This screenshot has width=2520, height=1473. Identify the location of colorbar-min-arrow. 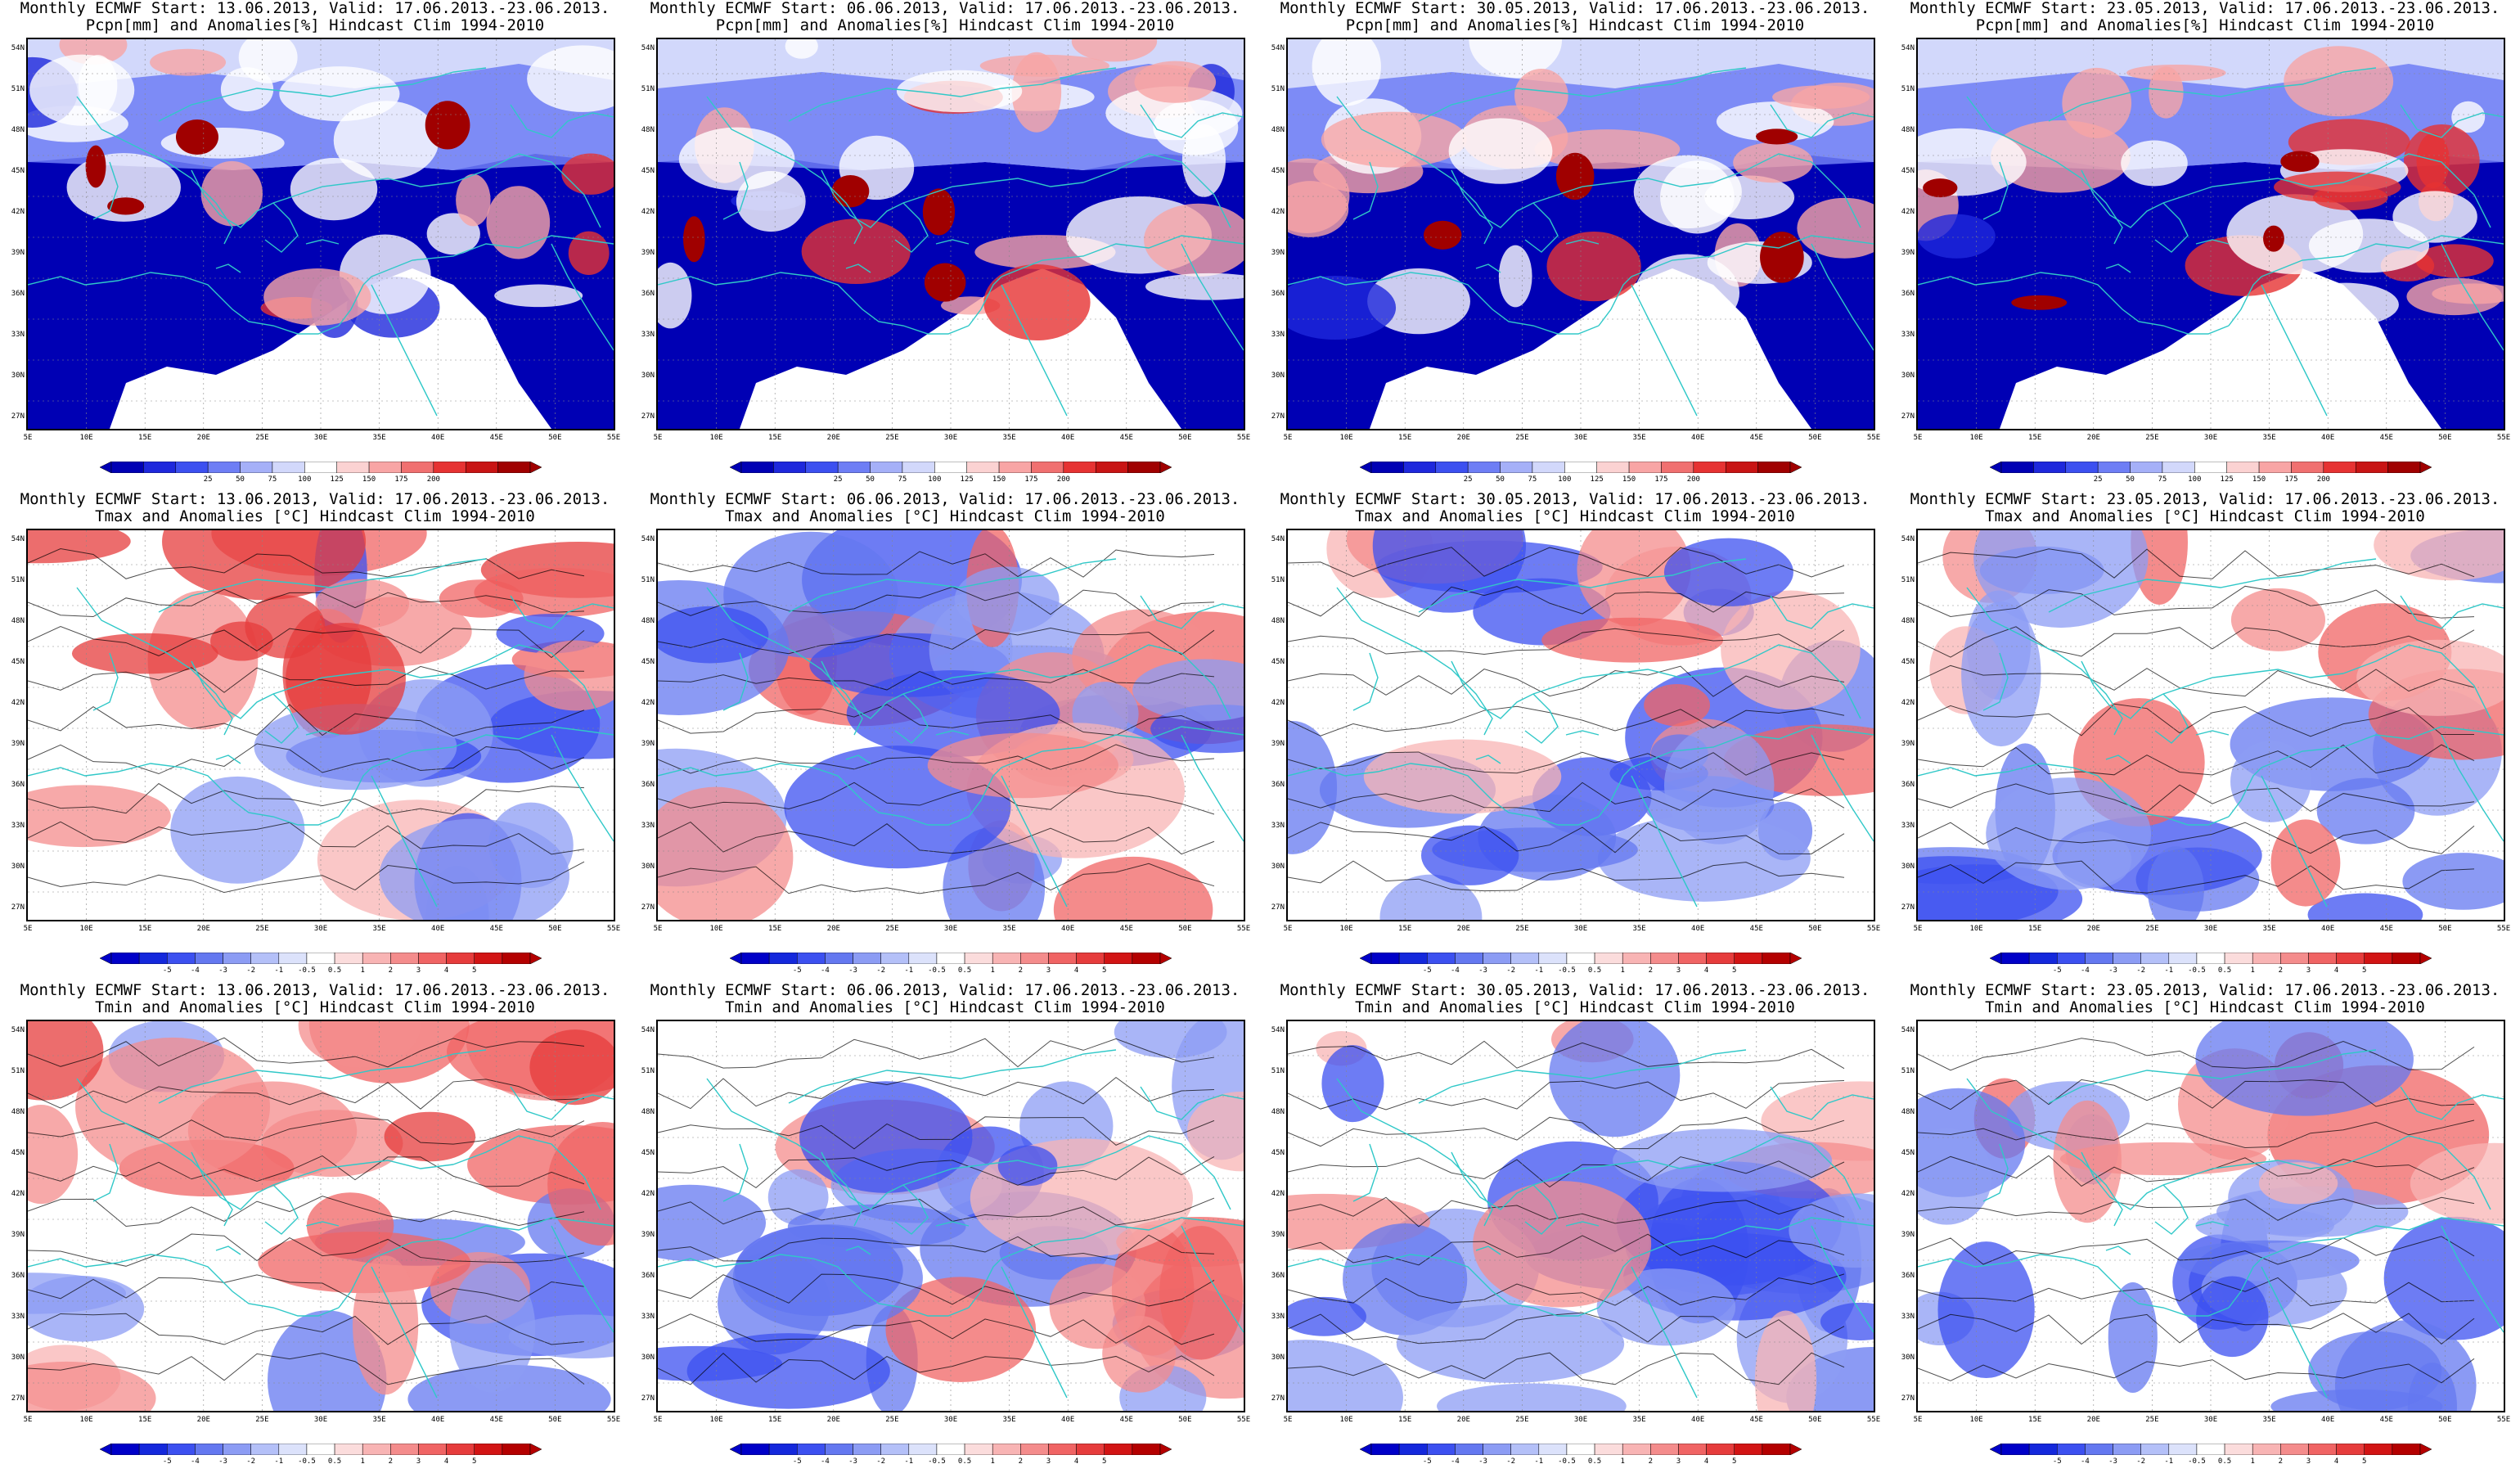
(736, 468).